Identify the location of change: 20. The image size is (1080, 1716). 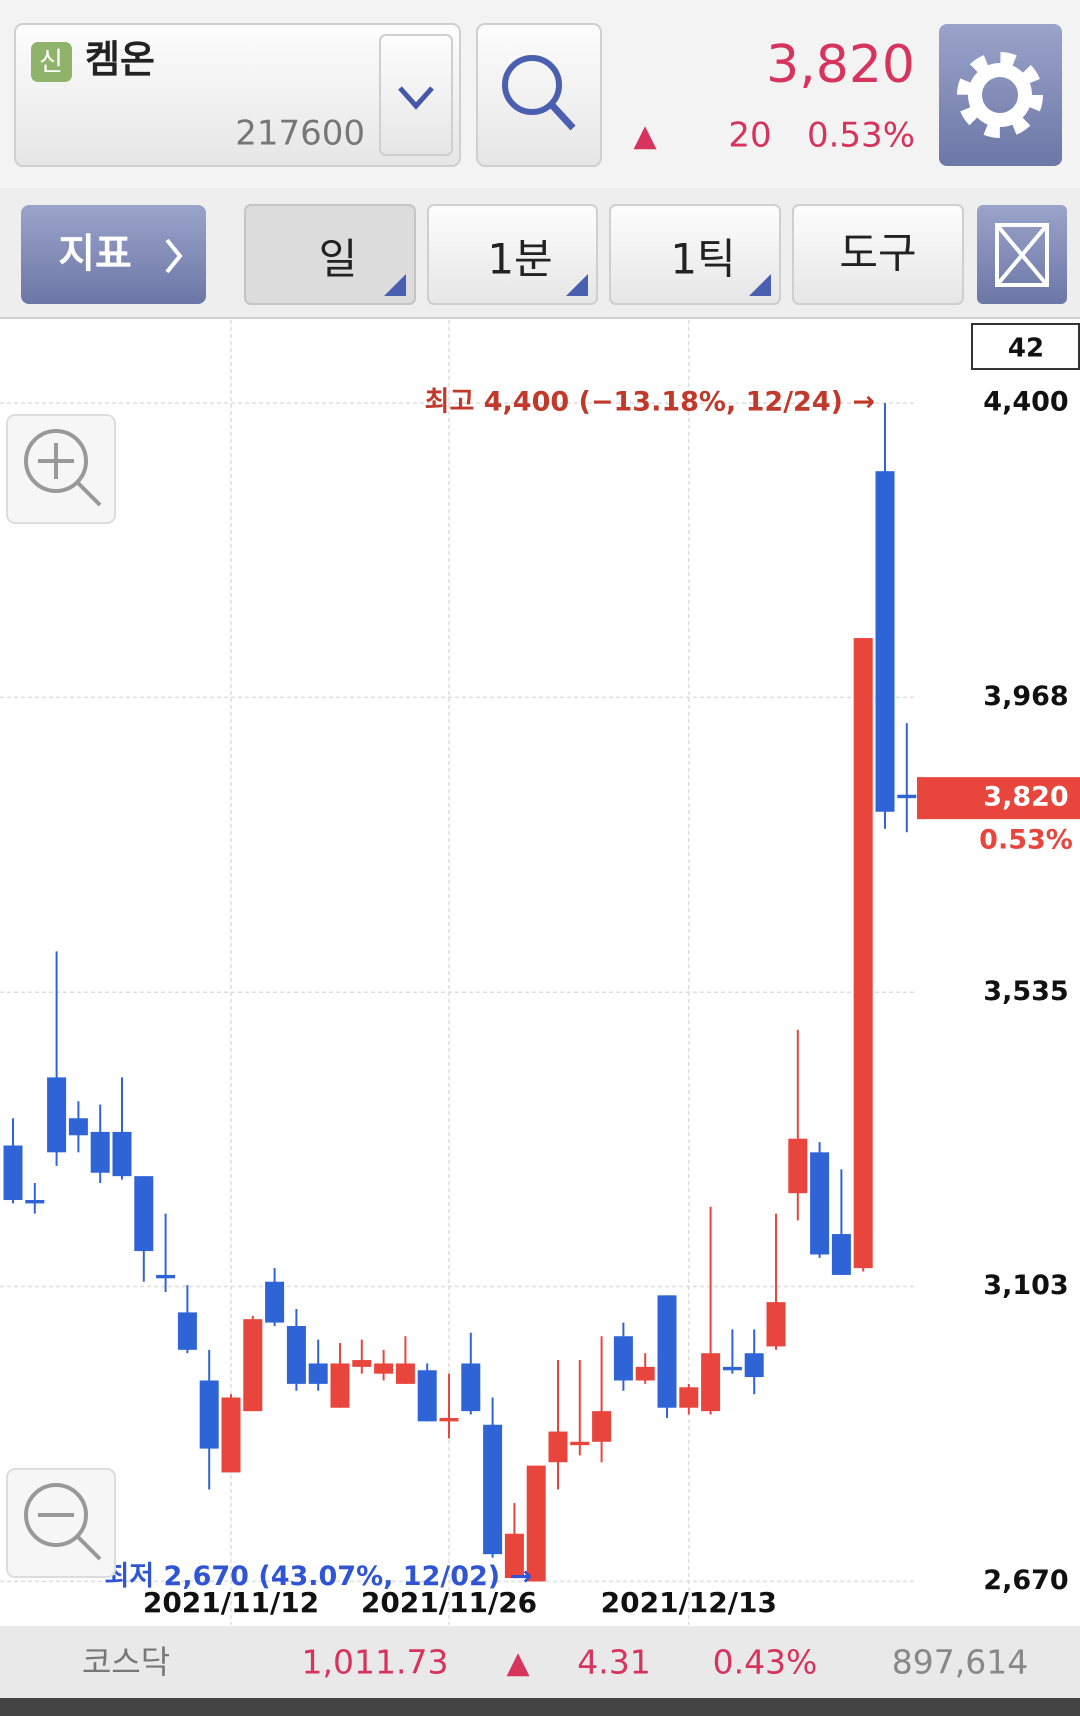
(749, 136).